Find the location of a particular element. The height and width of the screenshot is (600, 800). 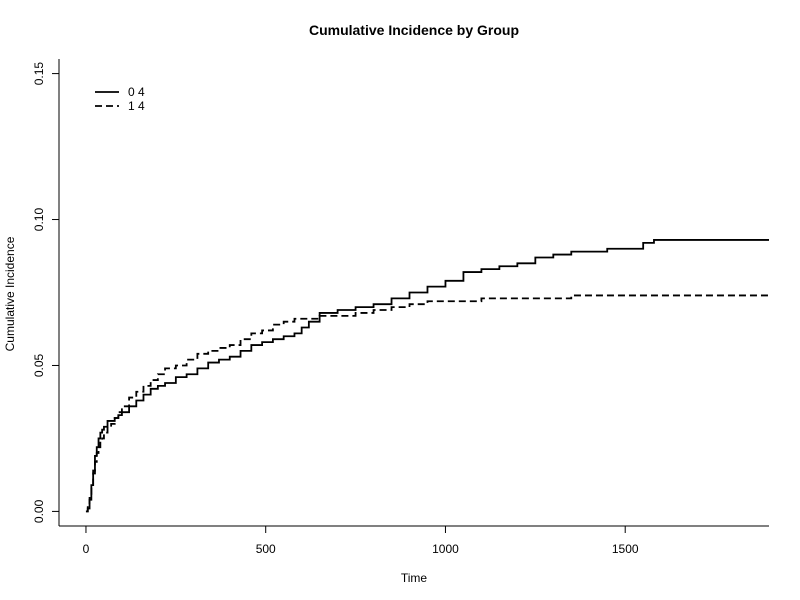

x-tick-label: 0 is located at coordinates (86, 549).